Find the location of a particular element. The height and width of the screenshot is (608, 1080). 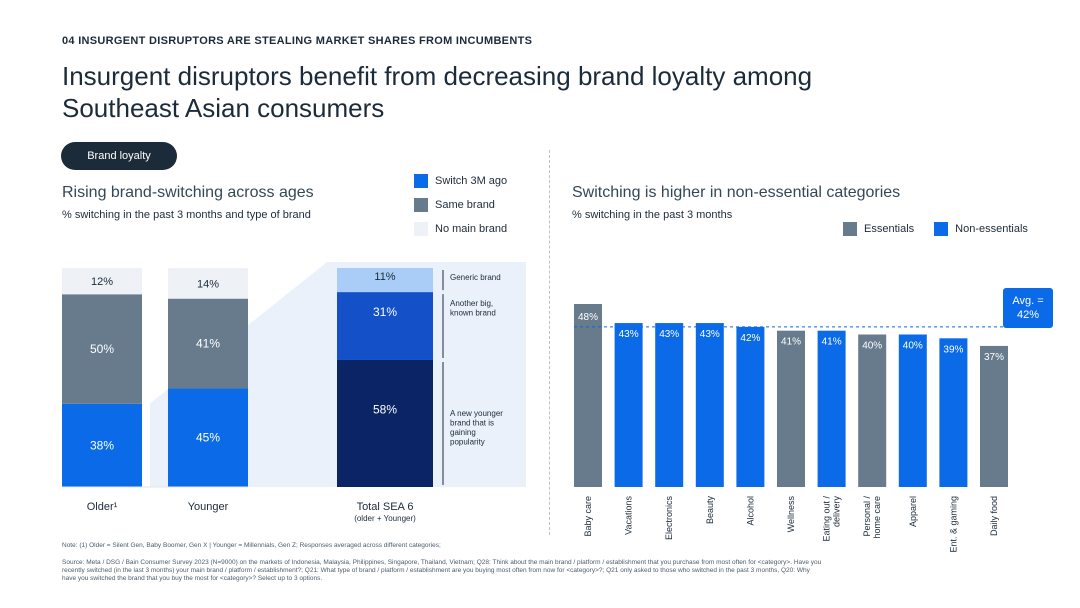

total-value-label: 58% is located at coordinates (385, 409).